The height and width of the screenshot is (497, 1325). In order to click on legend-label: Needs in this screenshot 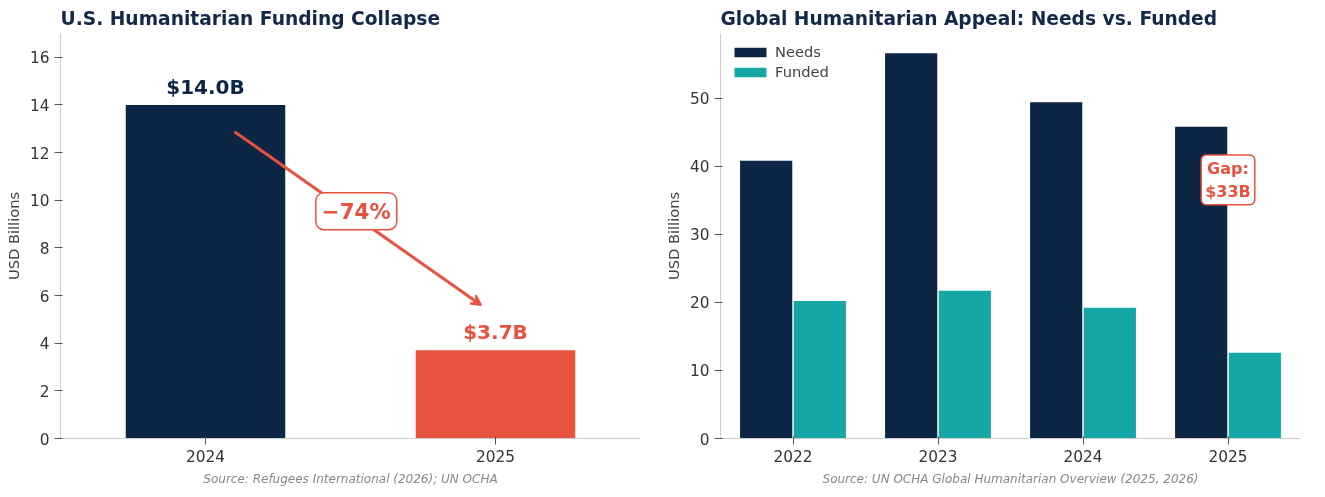, I will do `click(798, 51)`.